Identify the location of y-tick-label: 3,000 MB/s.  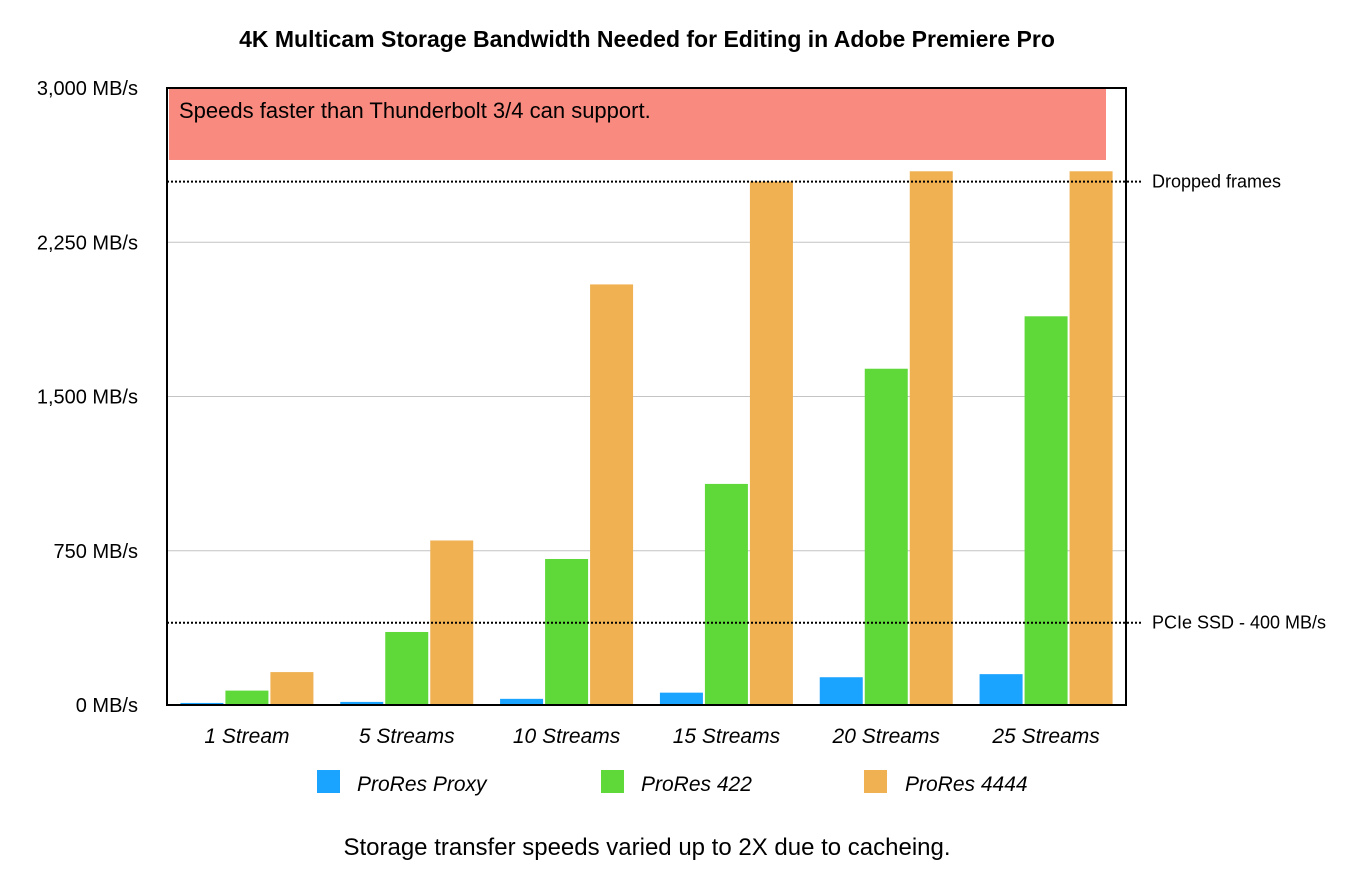
(87, 89).